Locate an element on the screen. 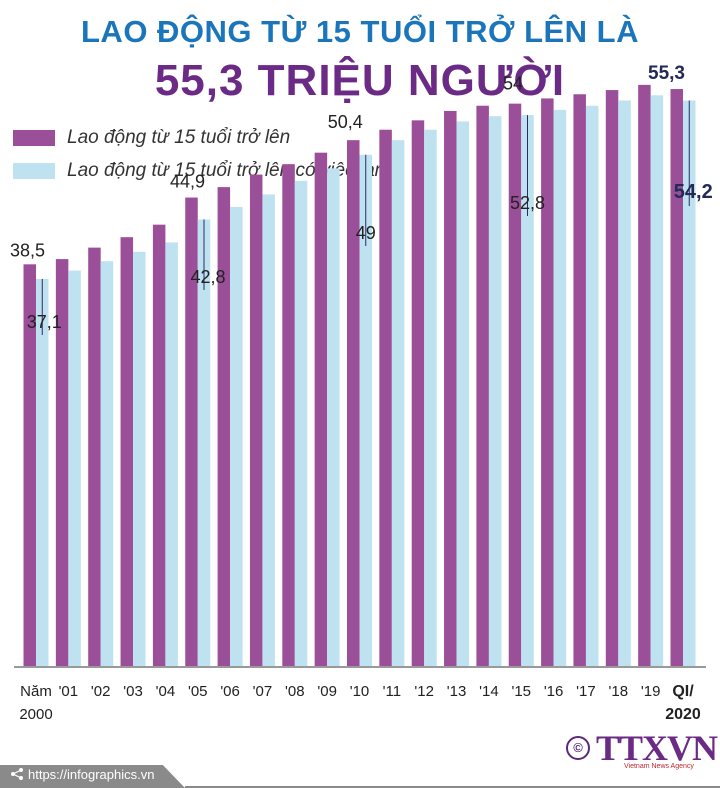  chart-title-line1: LAO ĐỘNG TỪ 15 TUỔI TRỞ LÊN LÀ is located at coordinates (360, 31).